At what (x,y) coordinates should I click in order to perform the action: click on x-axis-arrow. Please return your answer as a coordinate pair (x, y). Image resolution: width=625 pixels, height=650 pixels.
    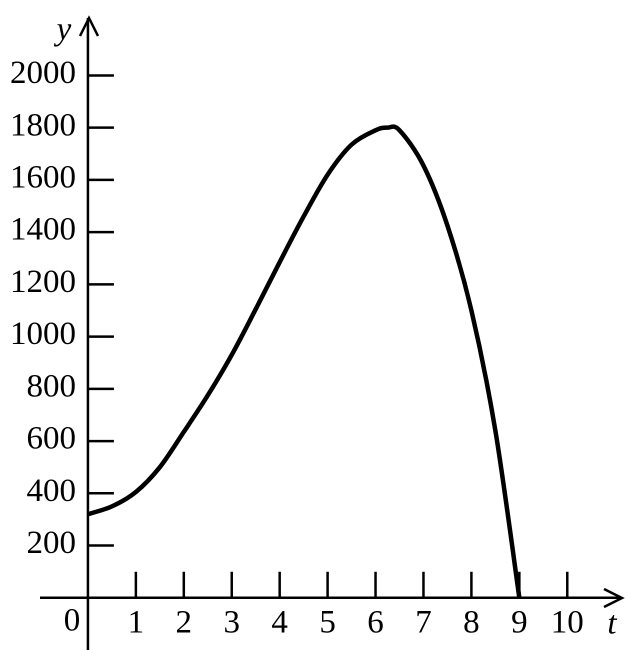
    Looking at the image, I should click on (614, 598).